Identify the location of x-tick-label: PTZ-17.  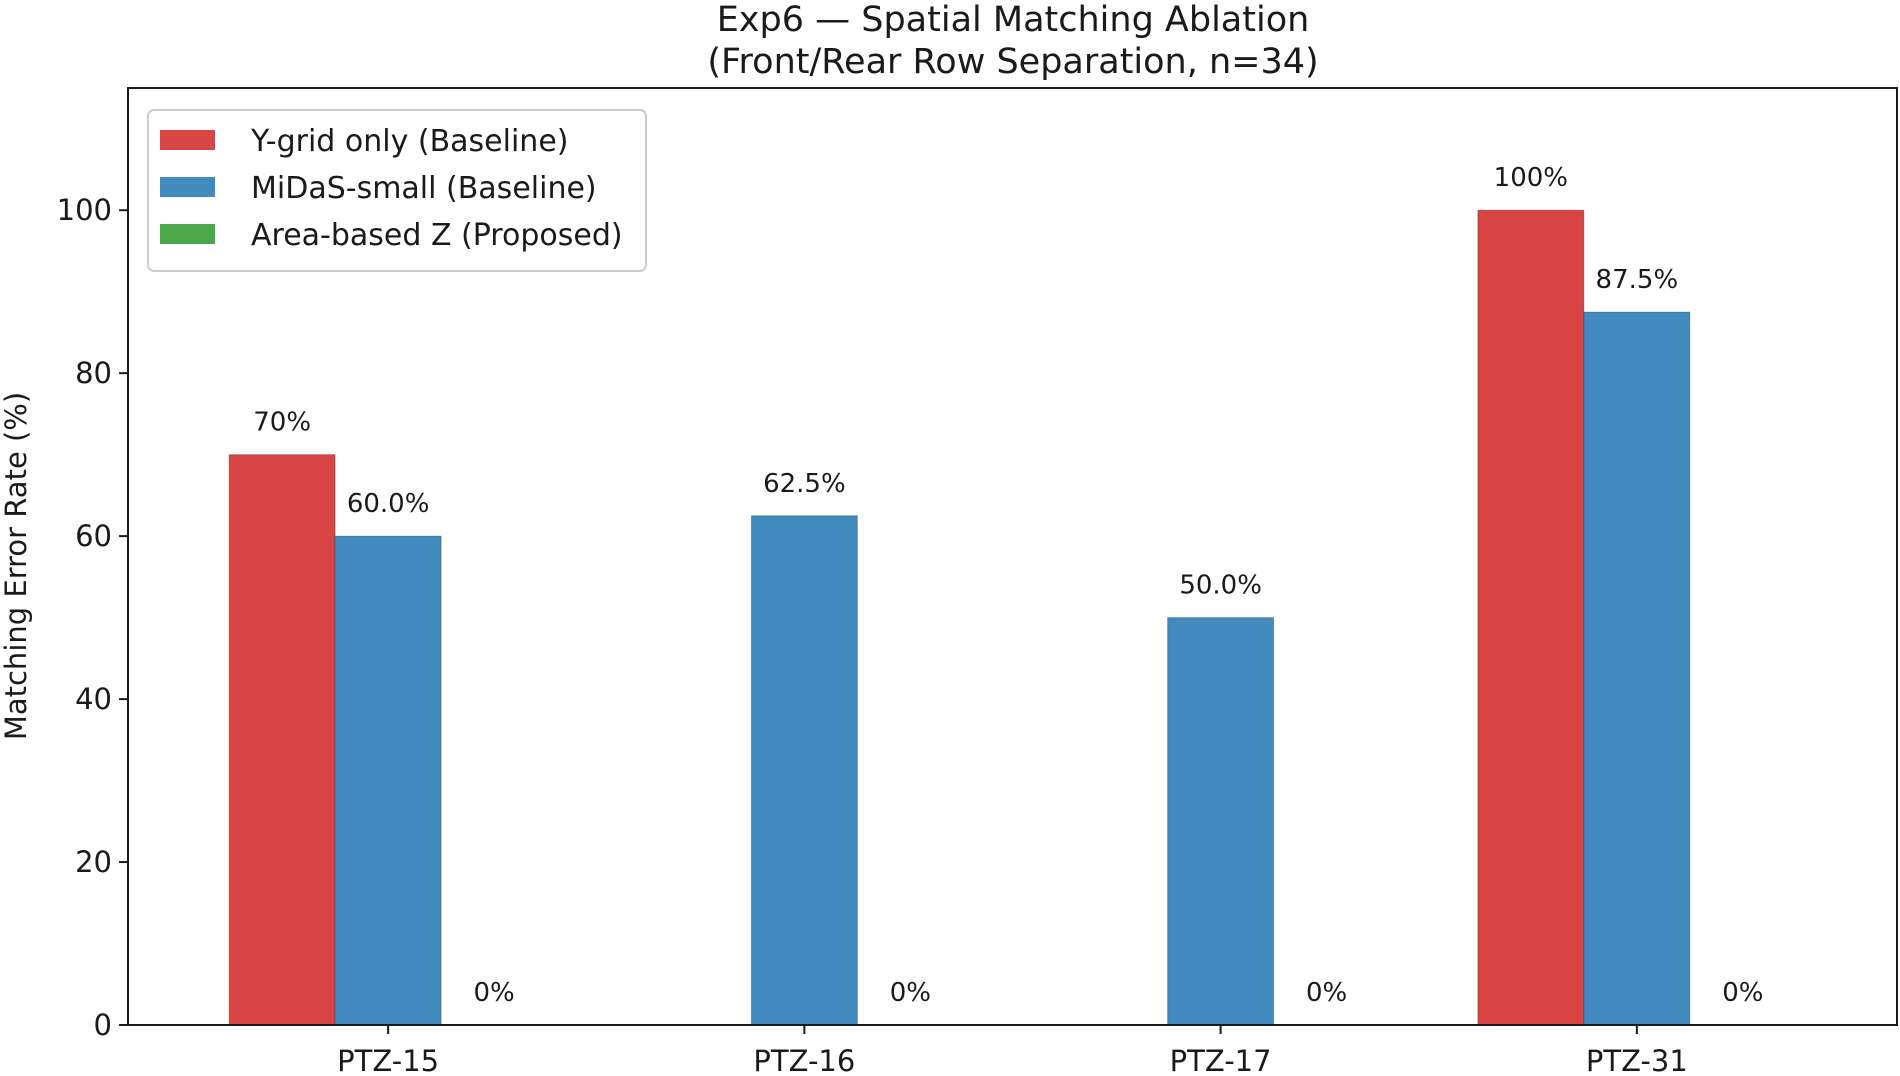
(1221, 1060).